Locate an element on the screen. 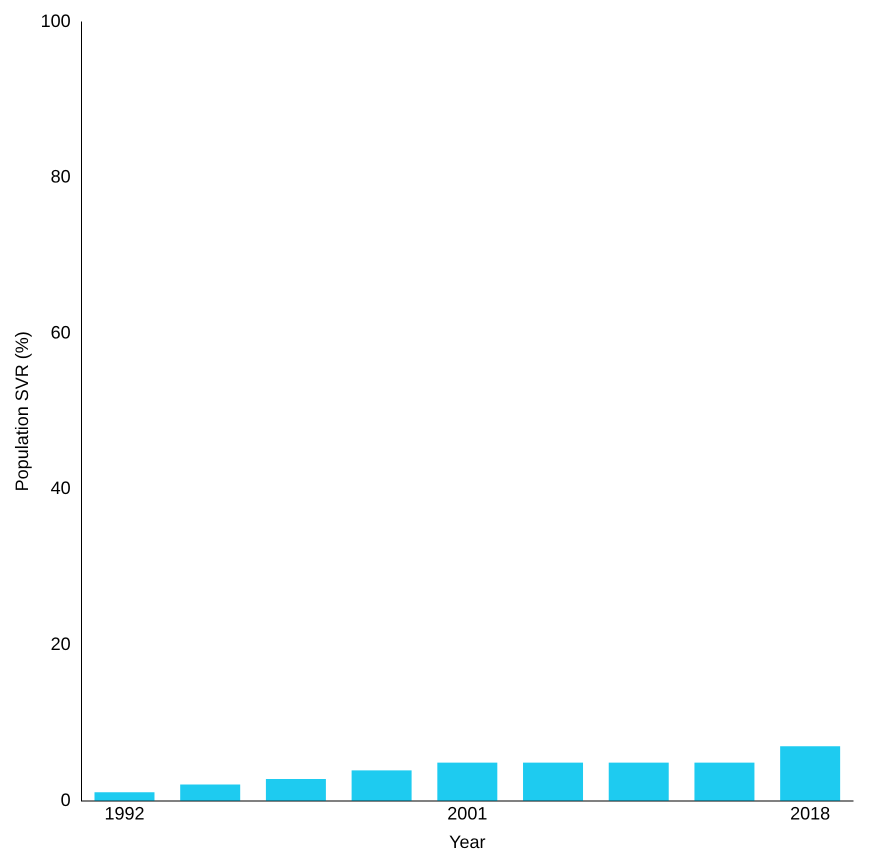 The height and width of the screenshot is (866, 871). y-tick-label: 80 is located at coordinates (60, 176).